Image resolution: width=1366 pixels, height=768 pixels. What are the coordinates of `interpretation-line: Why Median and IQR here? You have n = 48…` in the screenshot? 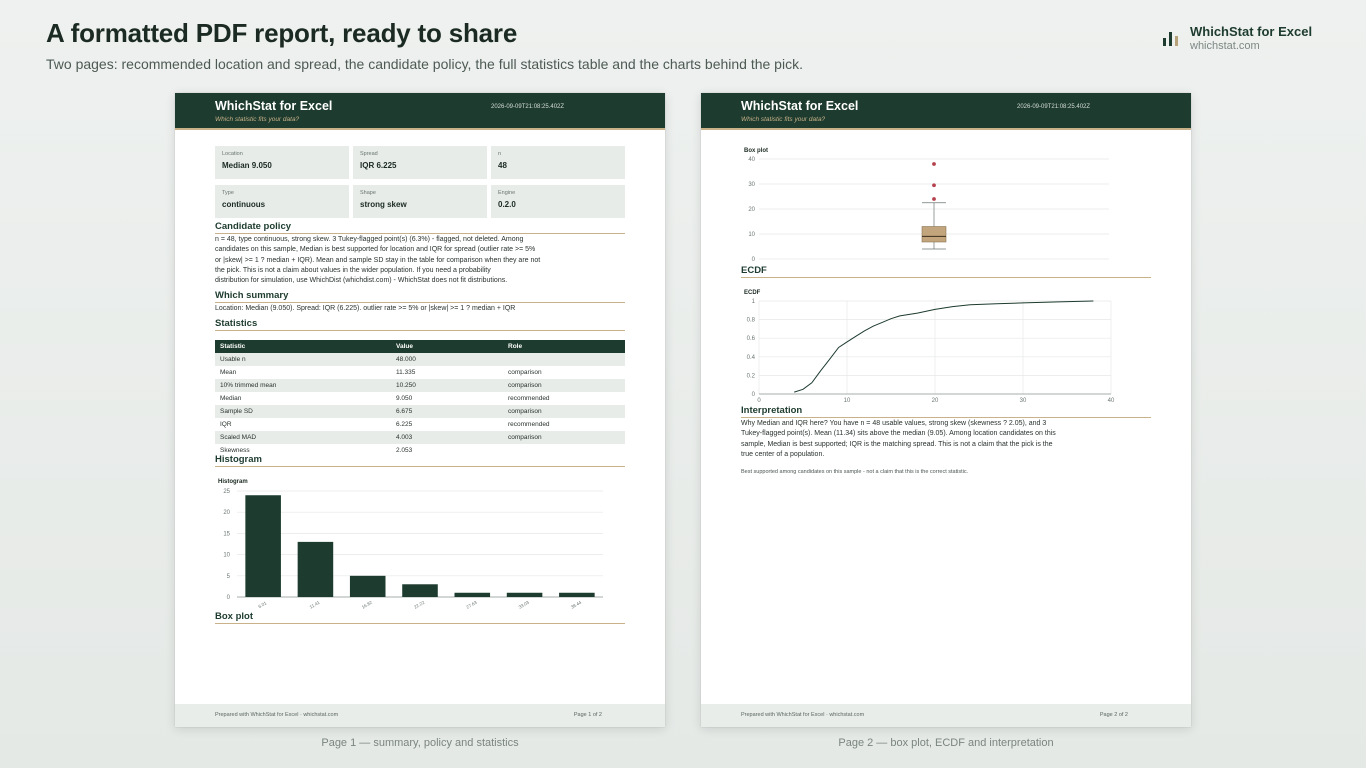 It's located at (894, 423).